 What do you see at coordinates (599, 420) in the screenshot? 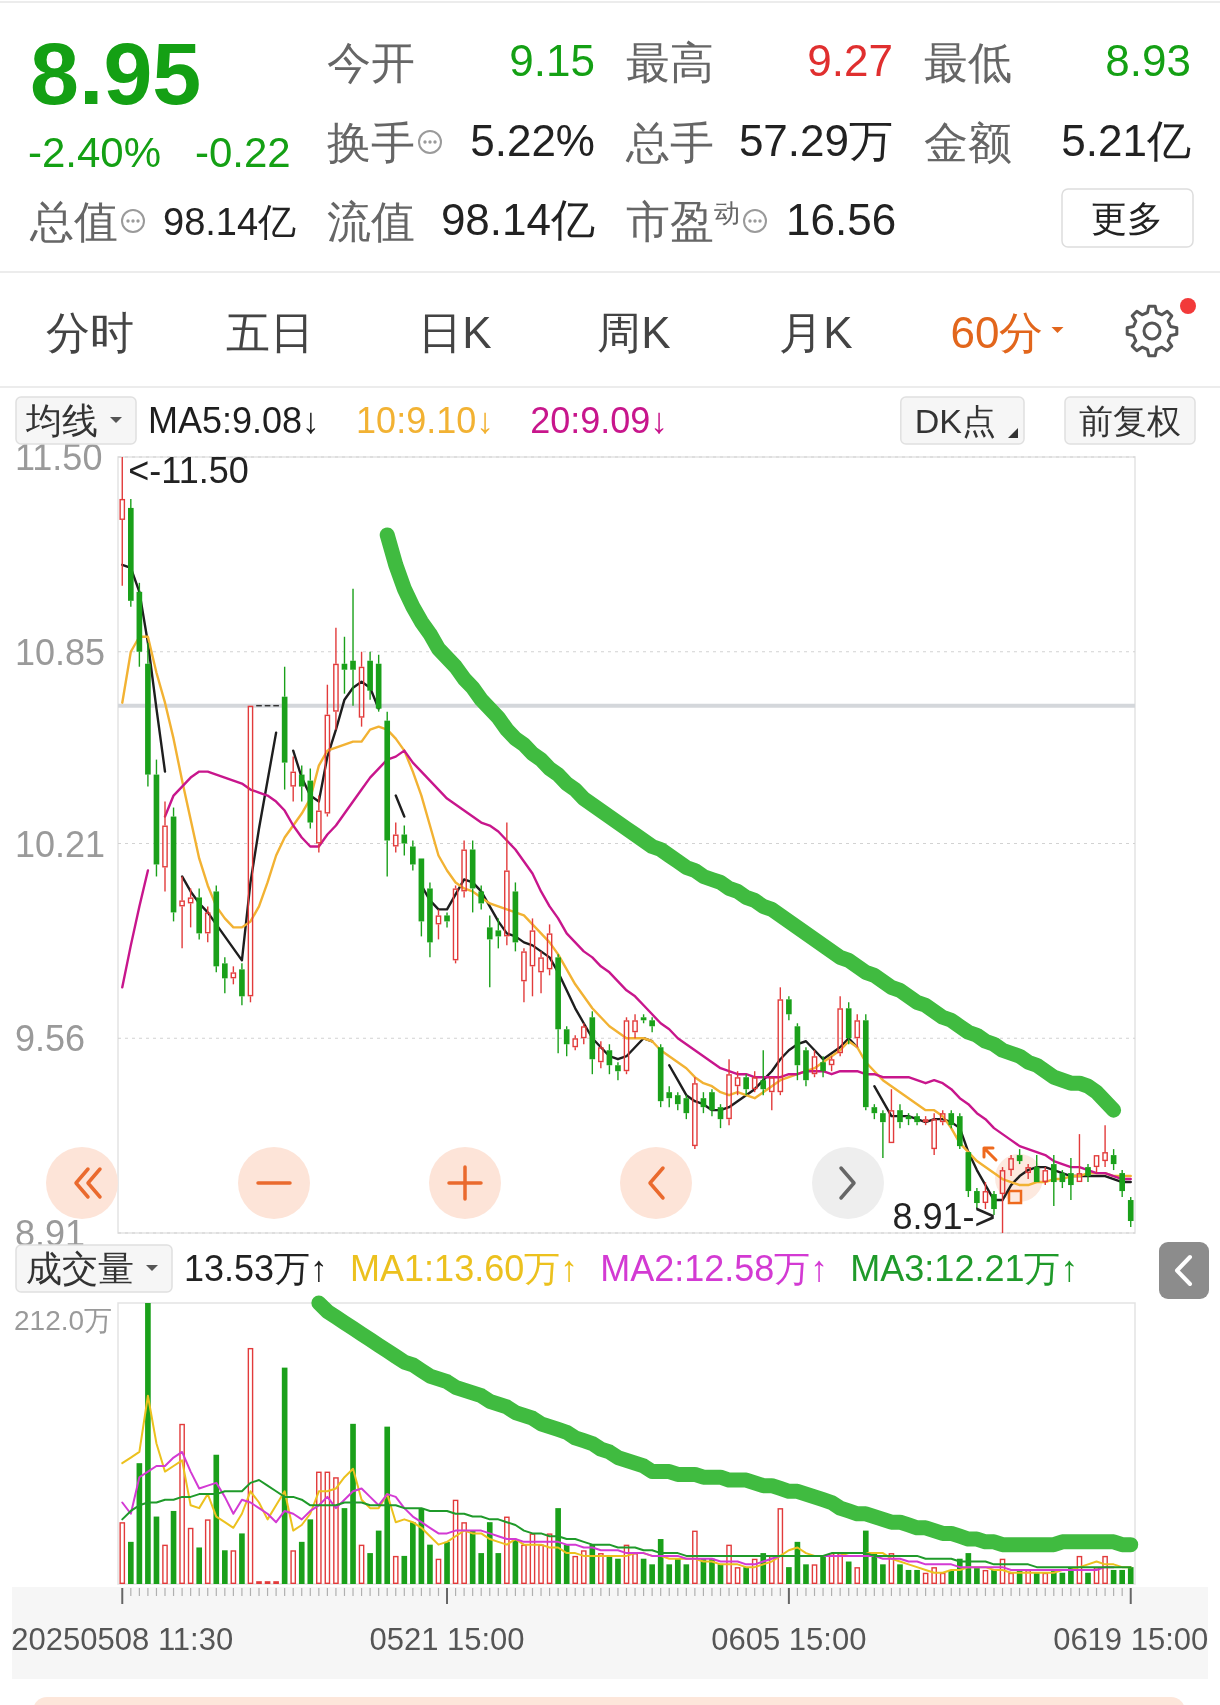
I see `text: 20:9.09↓` at bounding box center [599, 420].